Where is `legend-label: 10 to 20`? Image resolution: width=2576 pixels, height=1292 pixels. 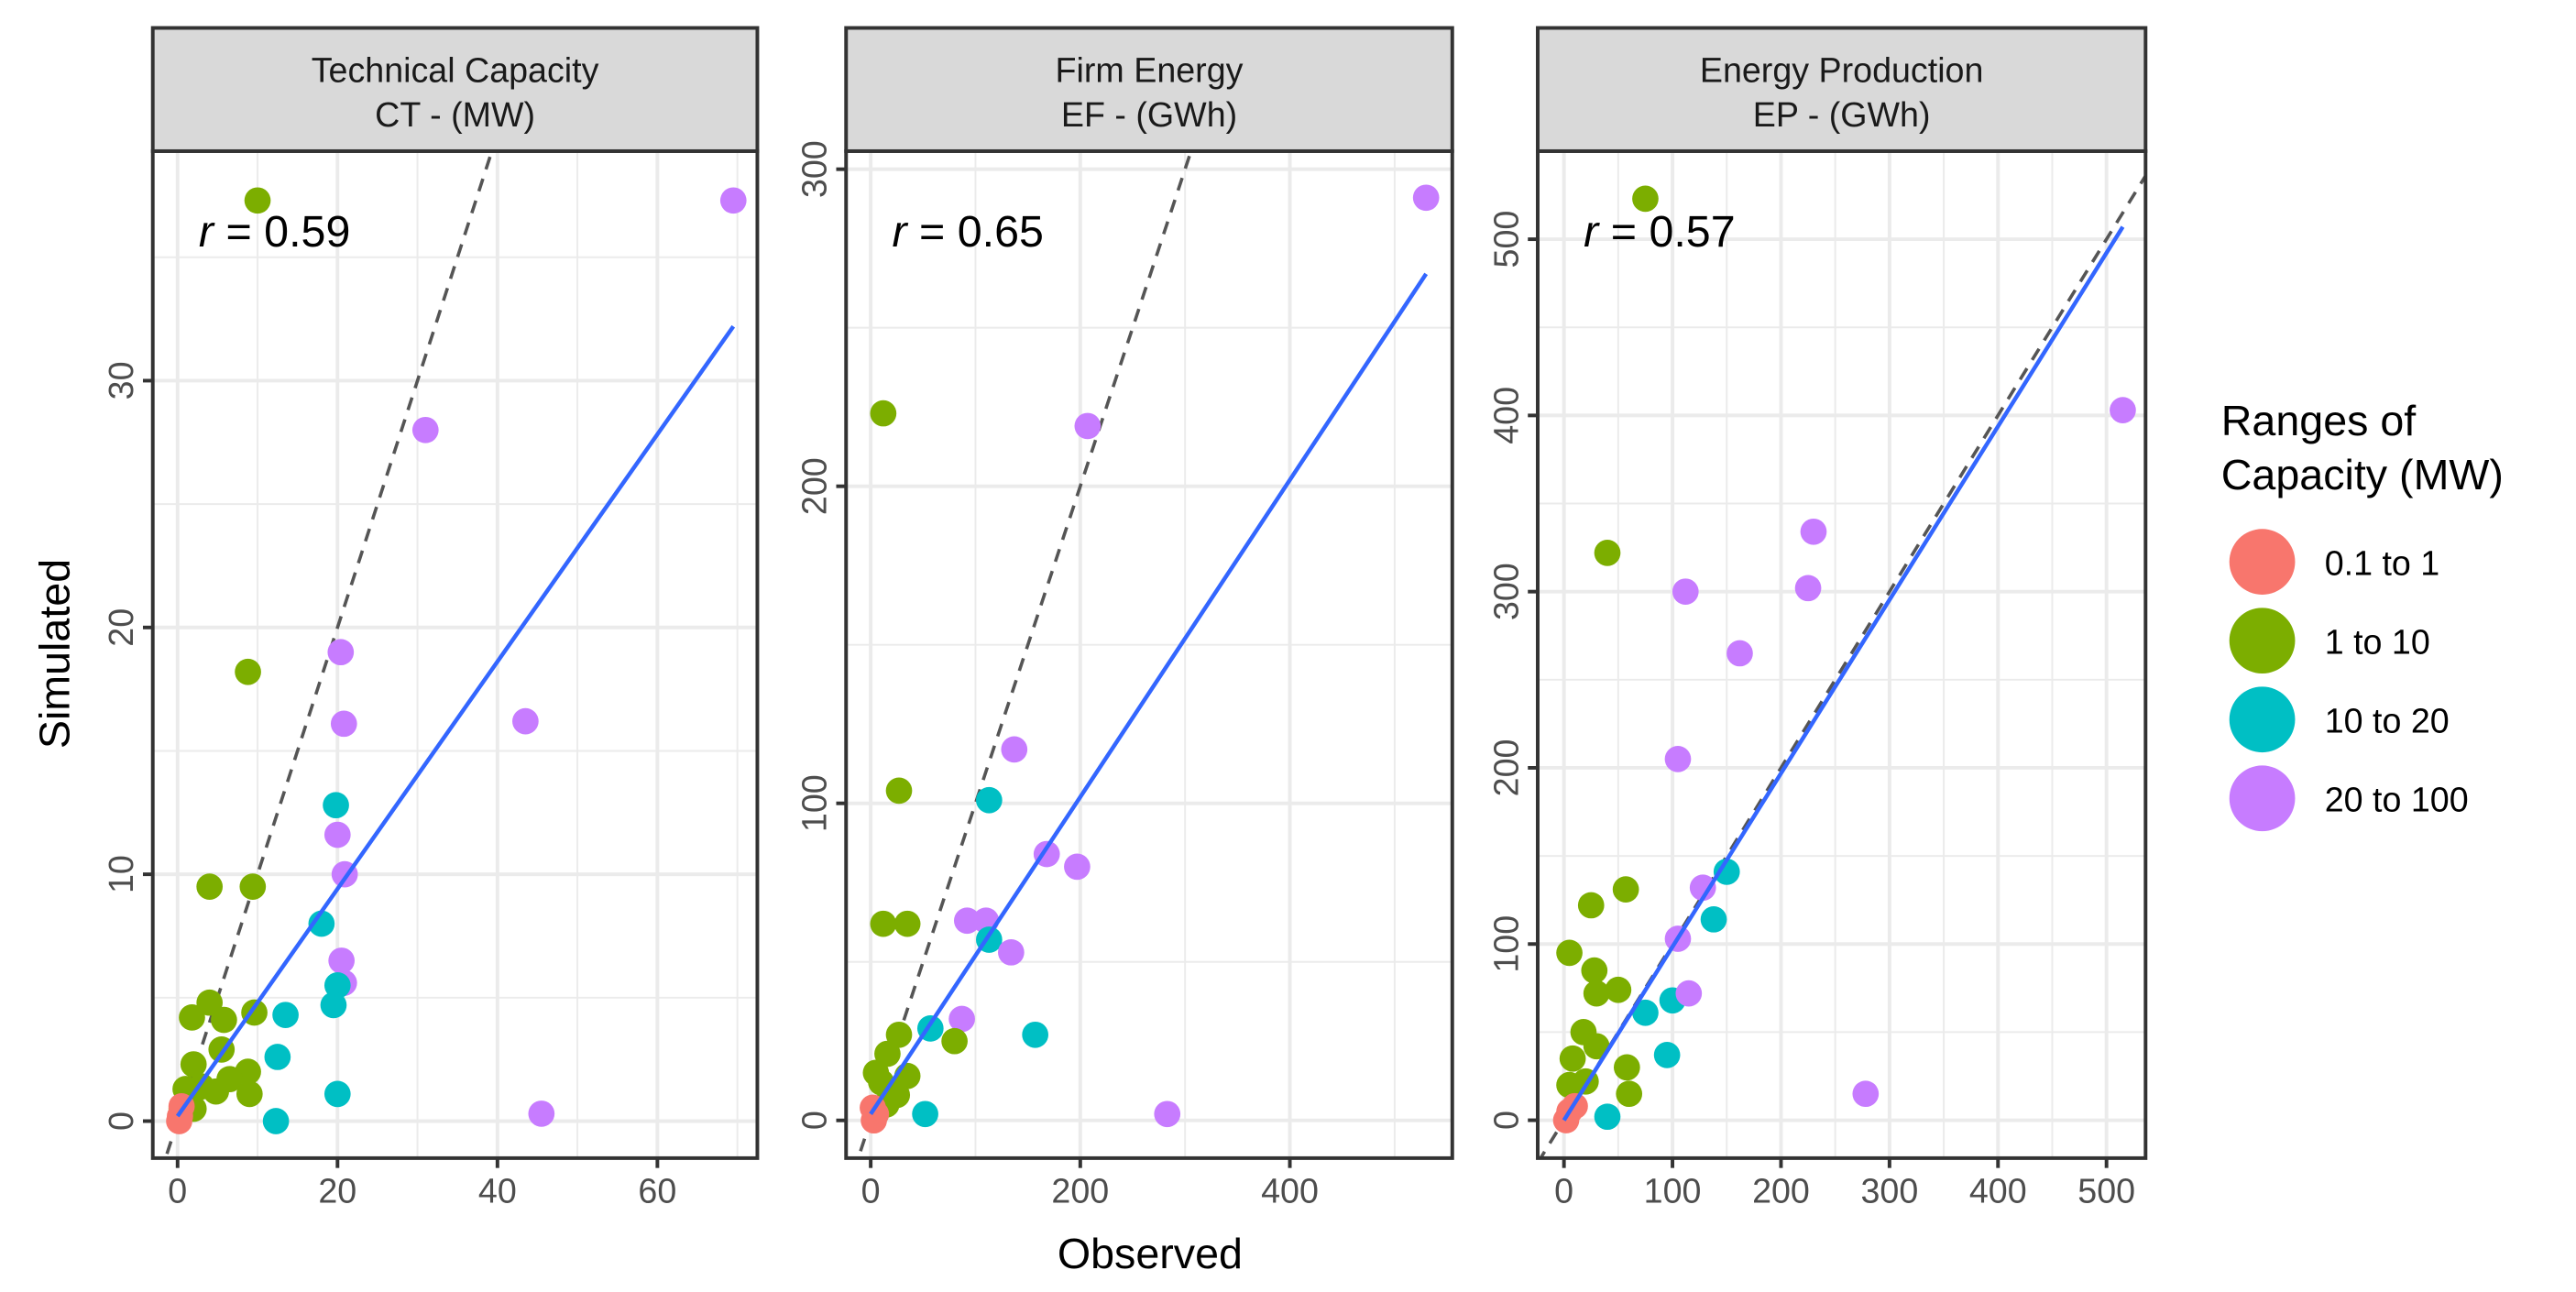
legend-label: 10 to 20 is located at coordinates (2387, 721).